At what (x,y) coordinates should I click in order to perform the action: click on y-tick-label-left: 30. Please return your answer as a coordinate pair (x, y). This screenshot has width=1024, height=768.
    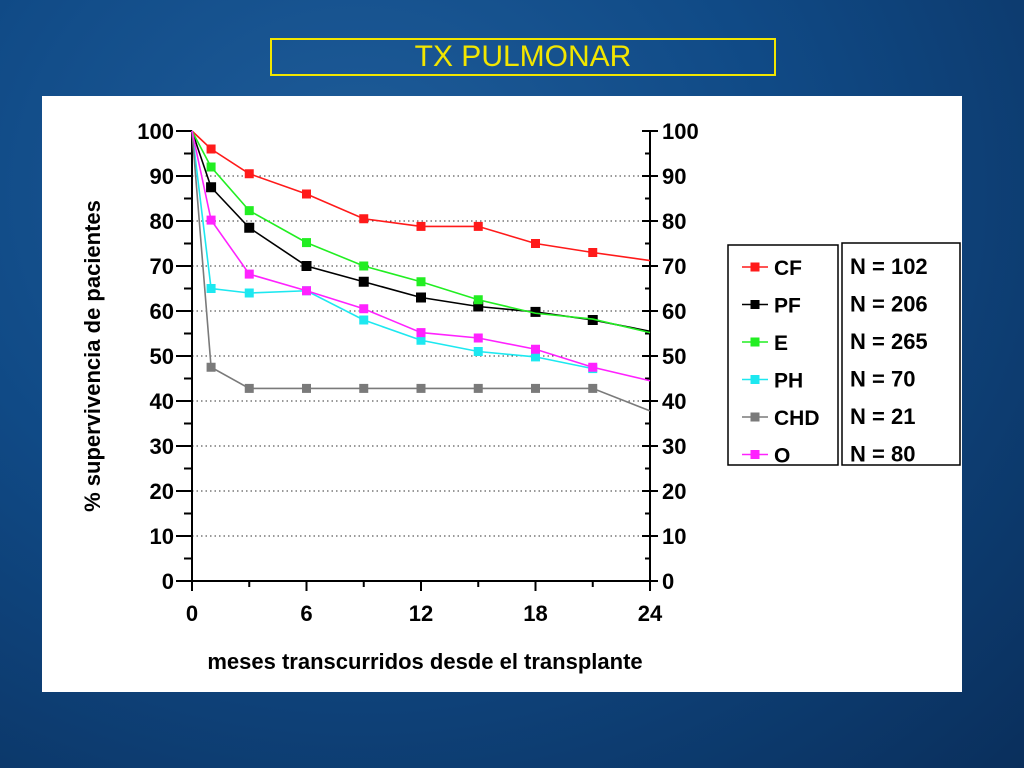
    Looking at the image, I should click on (162, 446).